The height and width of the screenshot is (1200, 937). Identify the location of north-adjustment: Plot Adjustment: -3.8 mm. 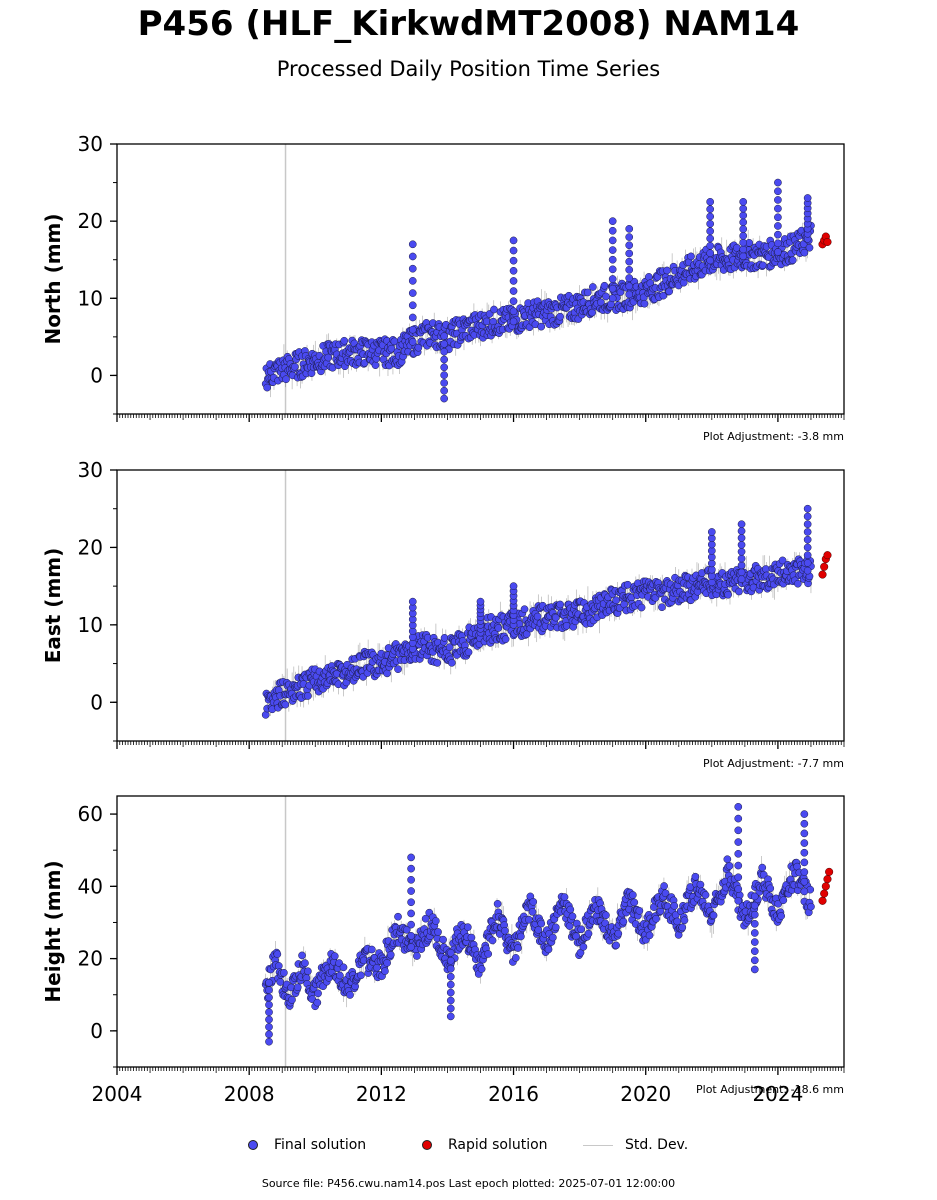
(773, 436).